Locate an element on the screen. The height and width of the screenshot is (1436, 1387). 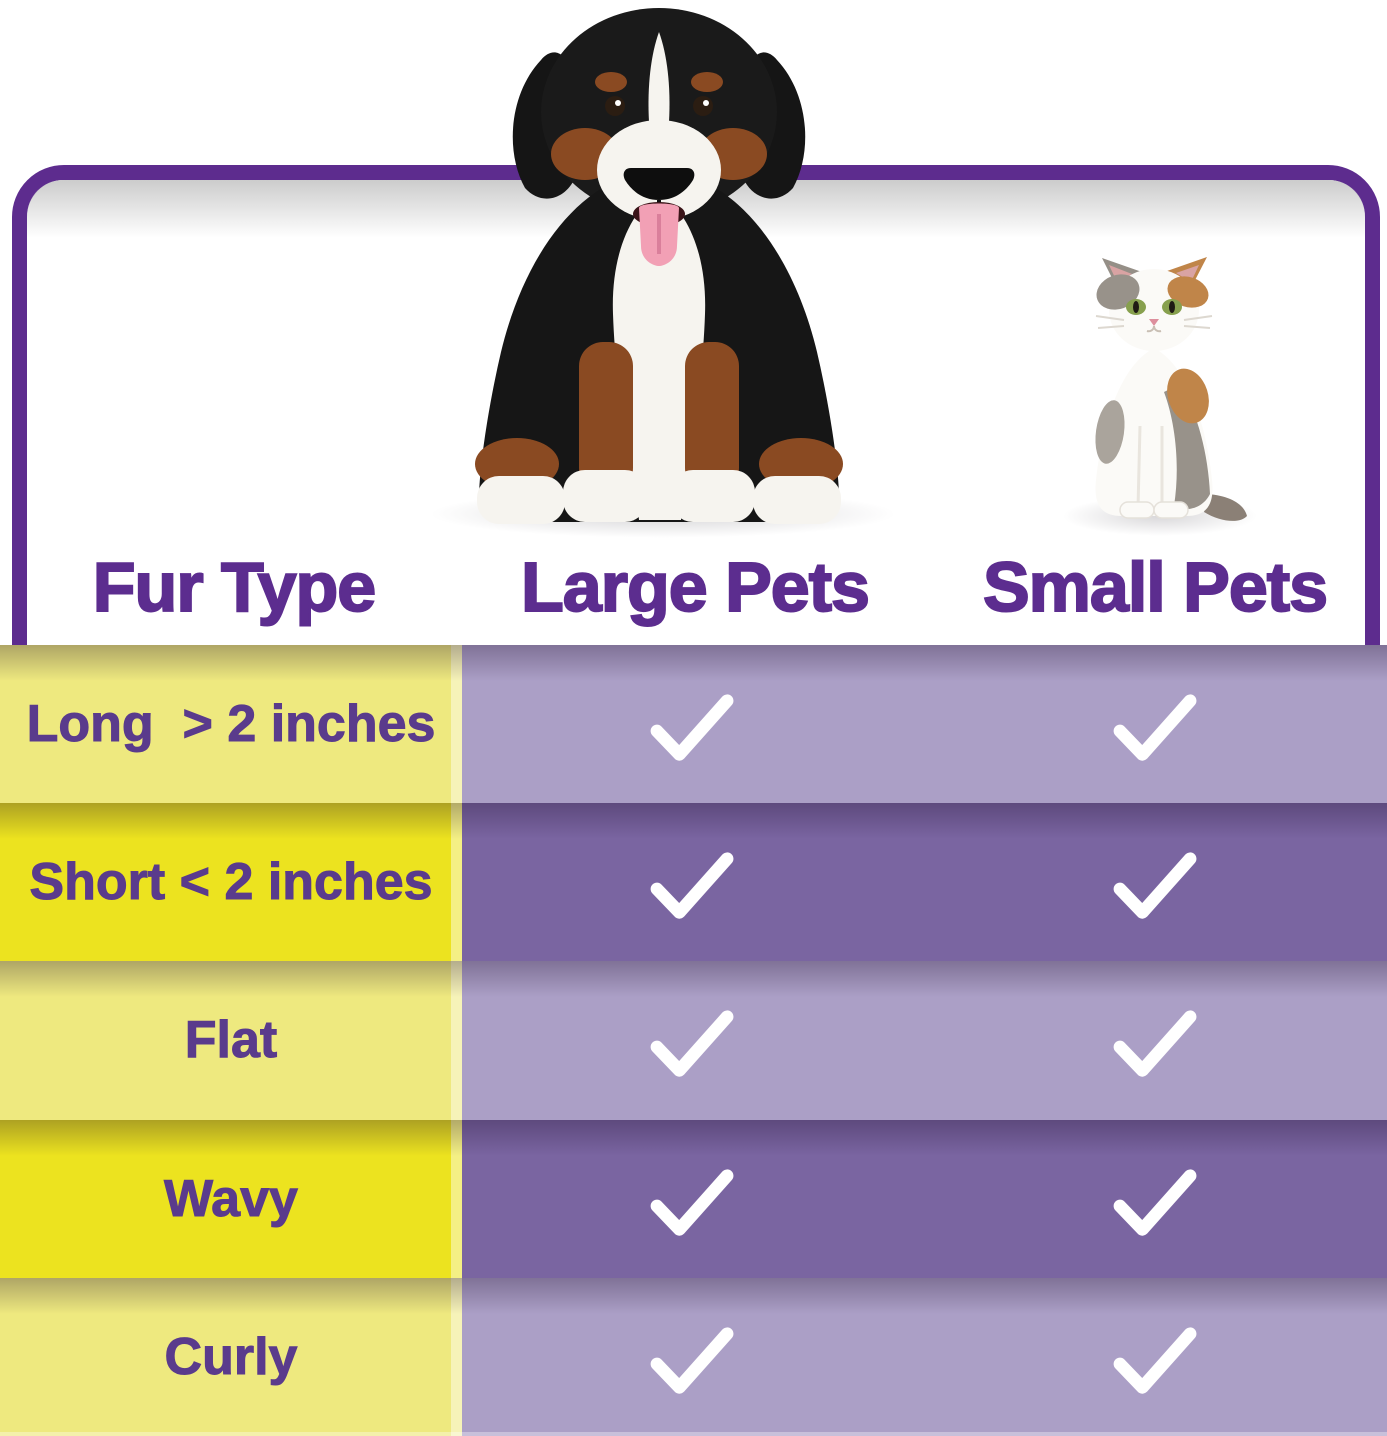
fur-type-cell: Flat is located at coordinates (231, 1040).